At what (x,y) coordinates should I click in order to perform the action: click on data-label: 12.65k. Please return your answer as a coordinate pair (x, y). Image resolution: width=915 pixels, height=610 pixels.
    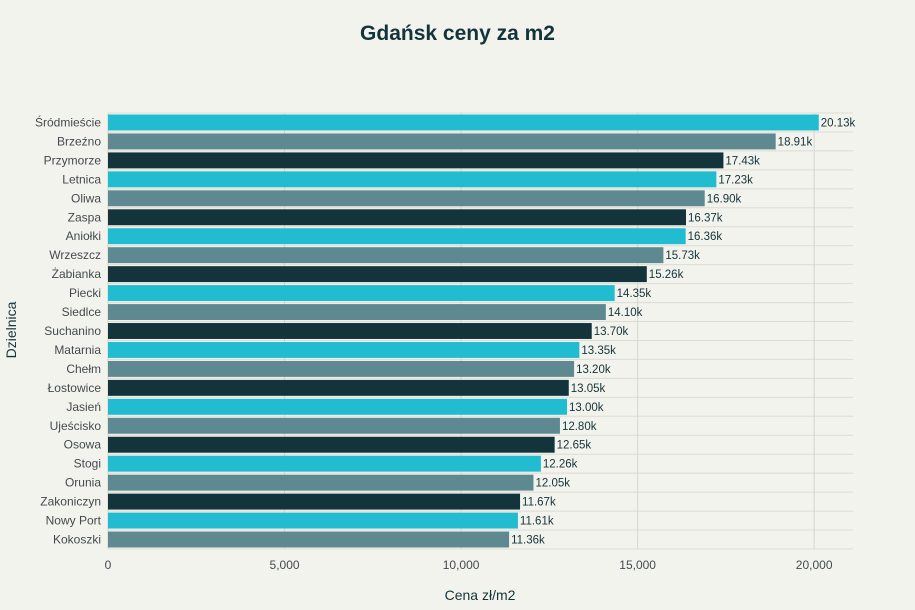
    Looking at the image, I should click on (574, 446).